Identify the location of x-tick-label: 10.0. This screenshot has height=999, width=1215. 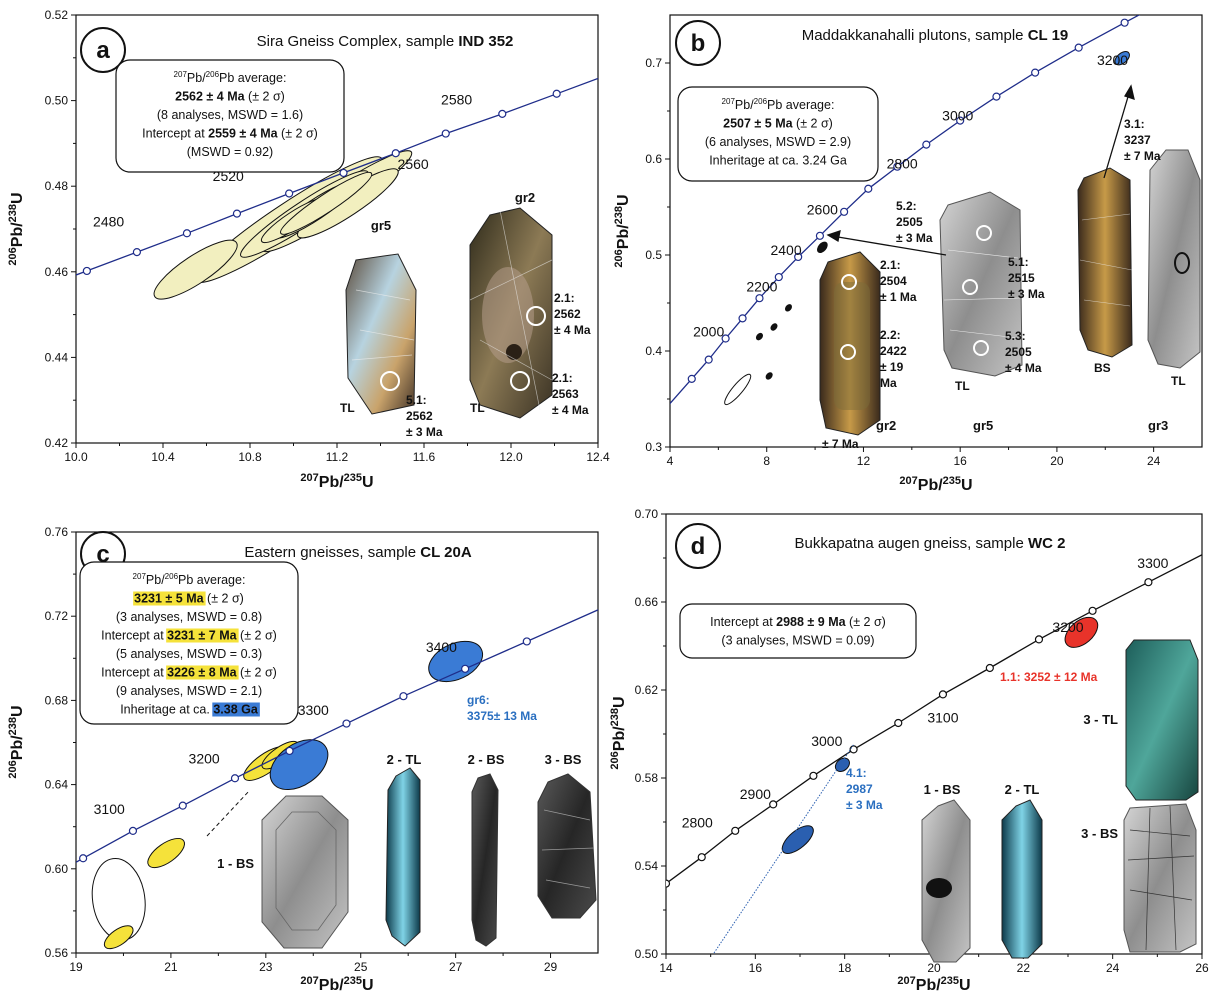
(76, 457).